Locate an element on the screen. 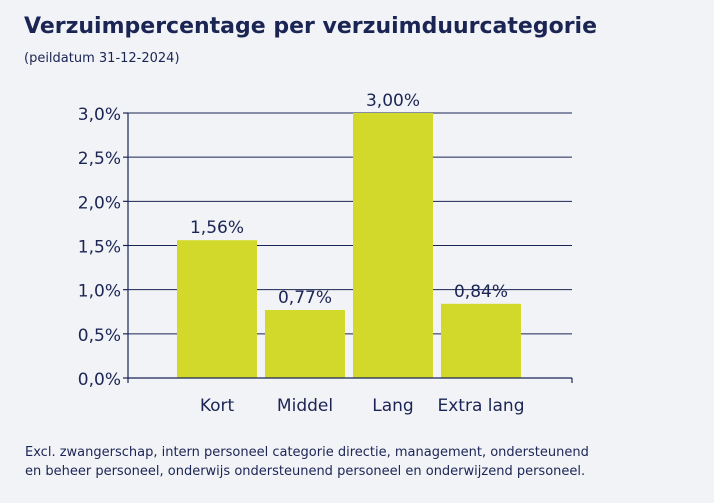  x-tick-label: Kort is located at coordinates (217, 406).